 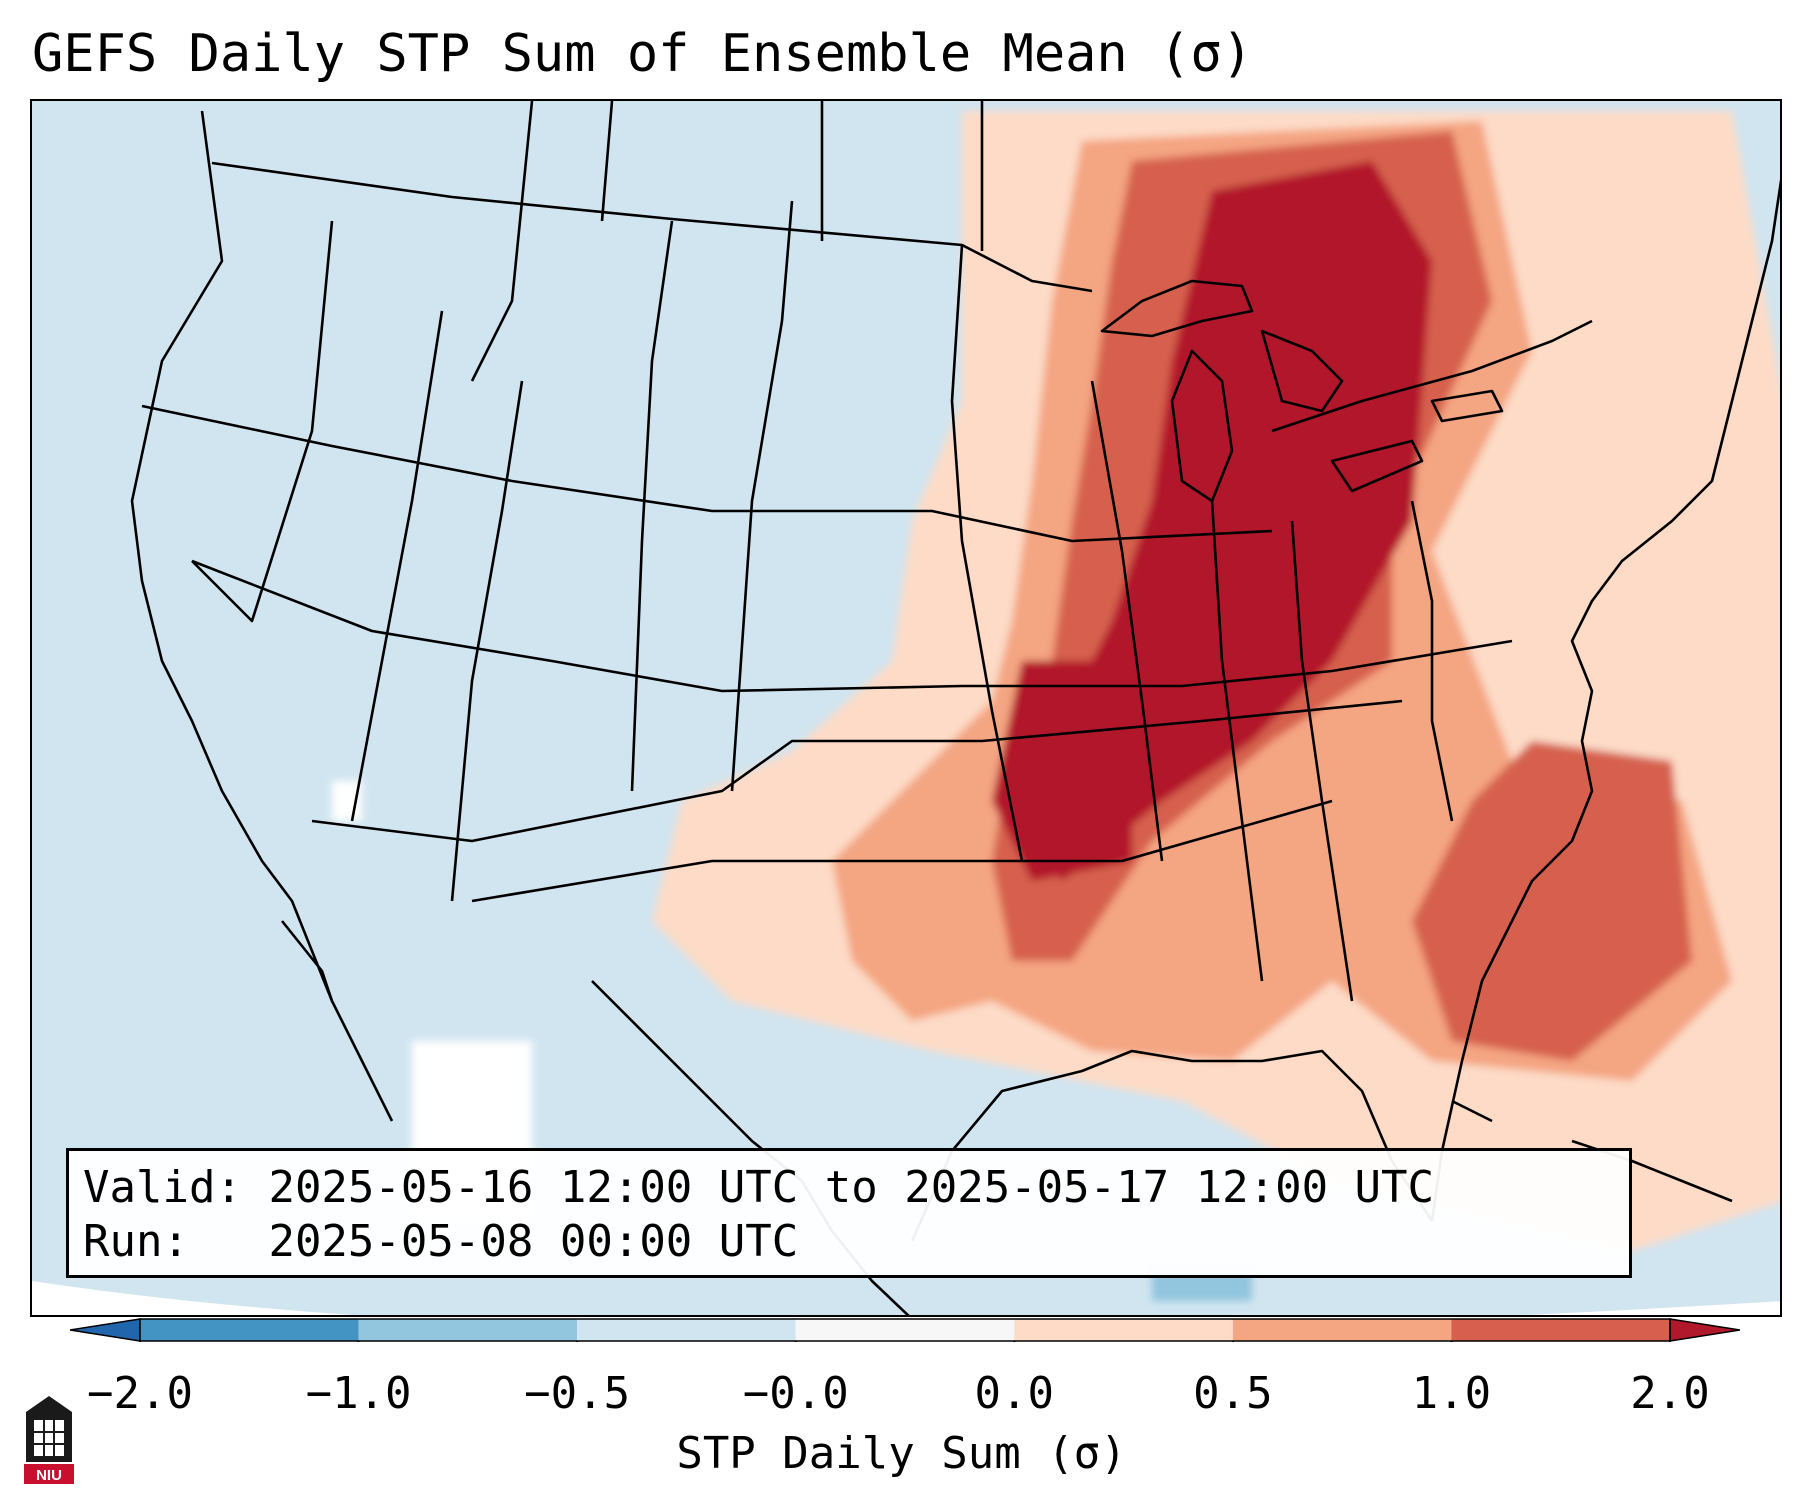 I want to click on colorbar-frame, so click(x=905, y=1330).